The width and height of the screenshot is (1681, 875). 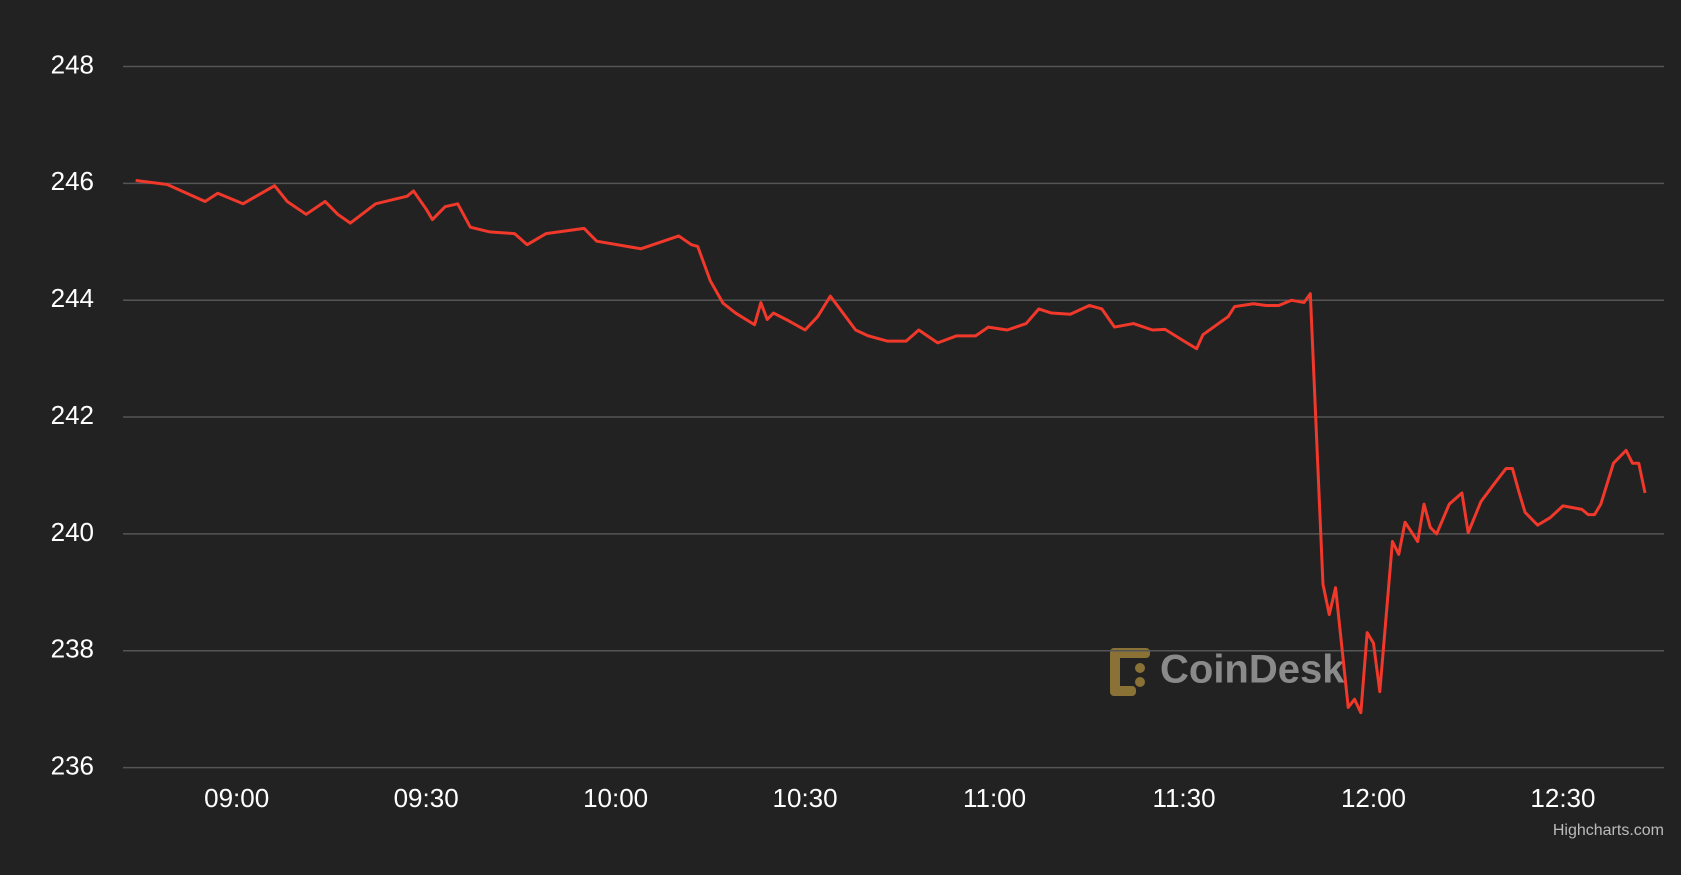 What do you see at coordinates (805, 798) in the screenshot?
I see `x-tick-label: 10:30` at bounding box center [805, 798].